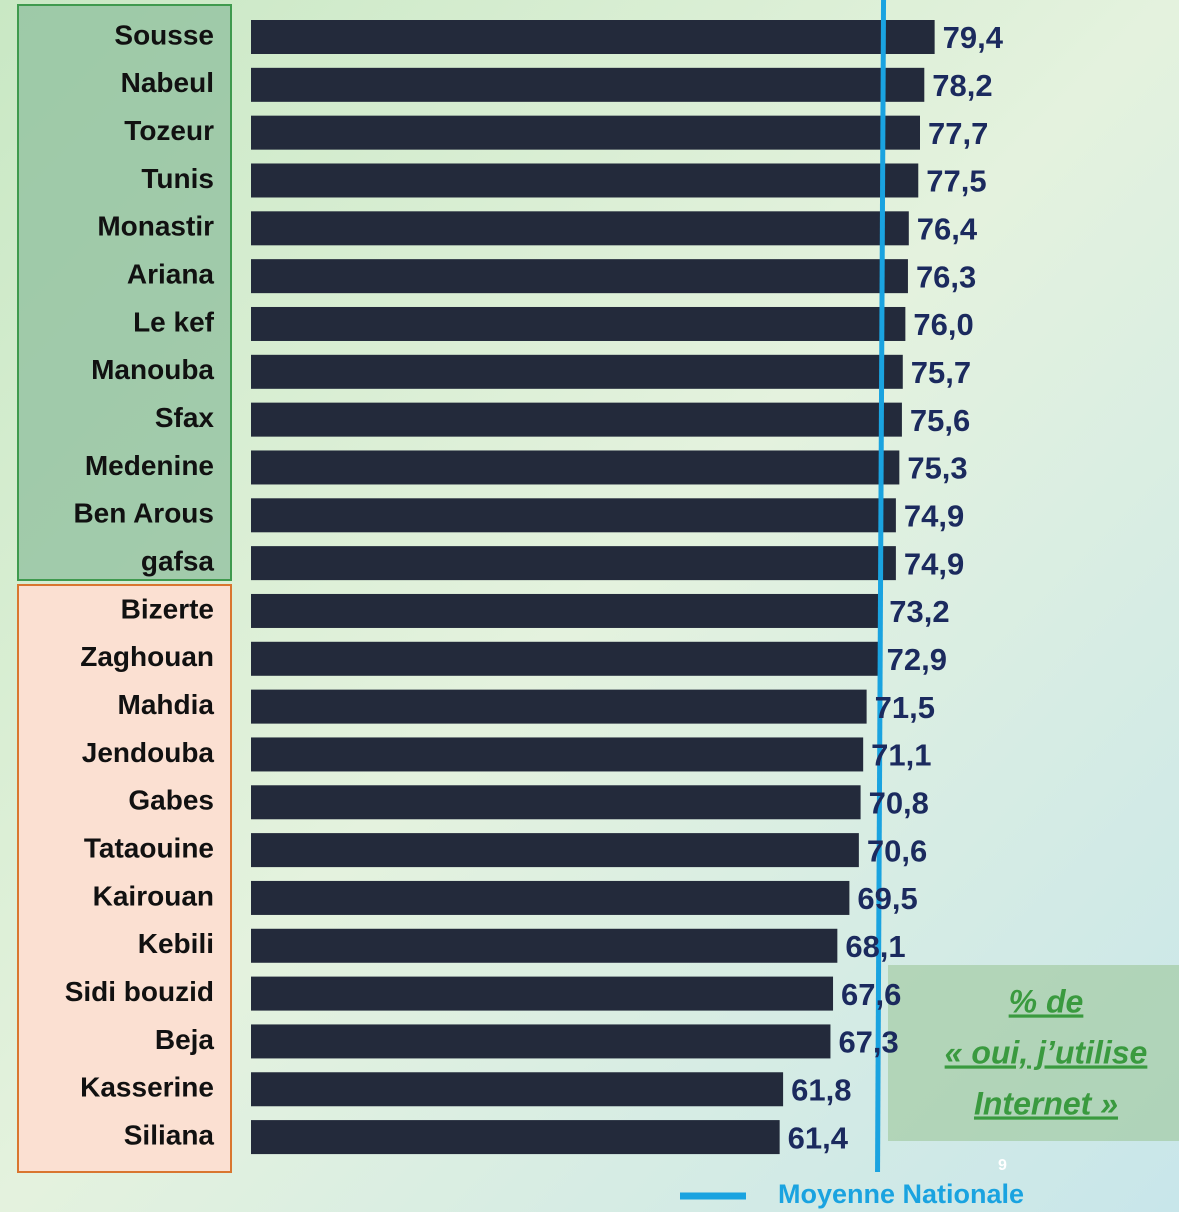 The image size is (1179, 1212). I want to click on group-box-top, so click(124, 292).